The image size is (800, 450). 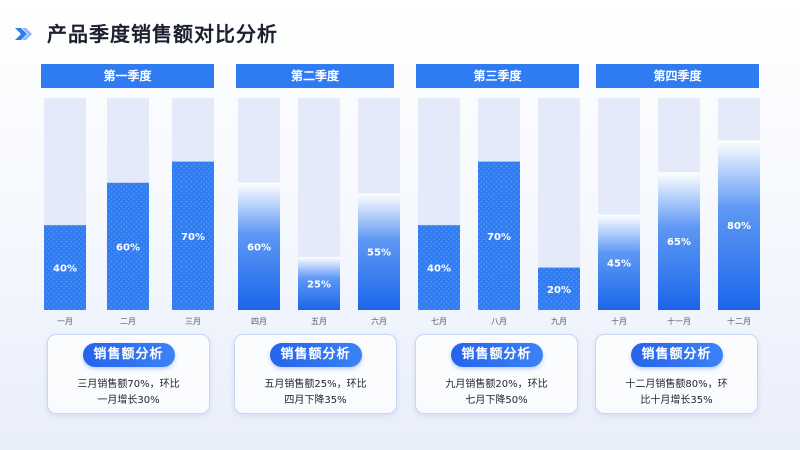 What do you see at coordinates (319, 321) in the screenshot?
I see `month-label: 五月` at bounding box center [319, 321].